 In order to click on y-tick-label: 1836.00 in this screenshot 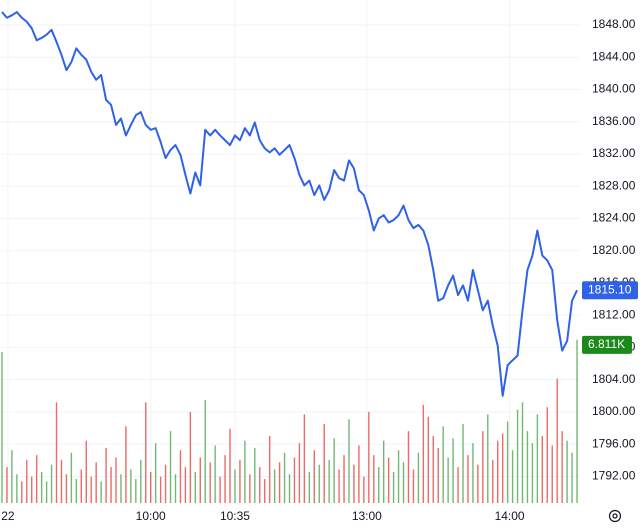, I will do `click(614, 121)`.